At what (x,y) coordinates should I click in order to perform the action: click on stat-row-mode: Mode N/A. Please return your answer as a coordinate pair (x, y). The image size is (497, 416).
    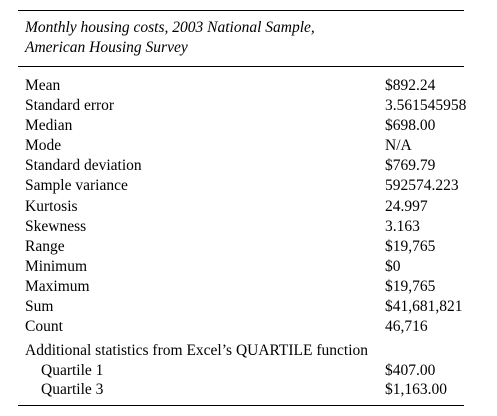
    Looking at the image, I should click on (245, 146).